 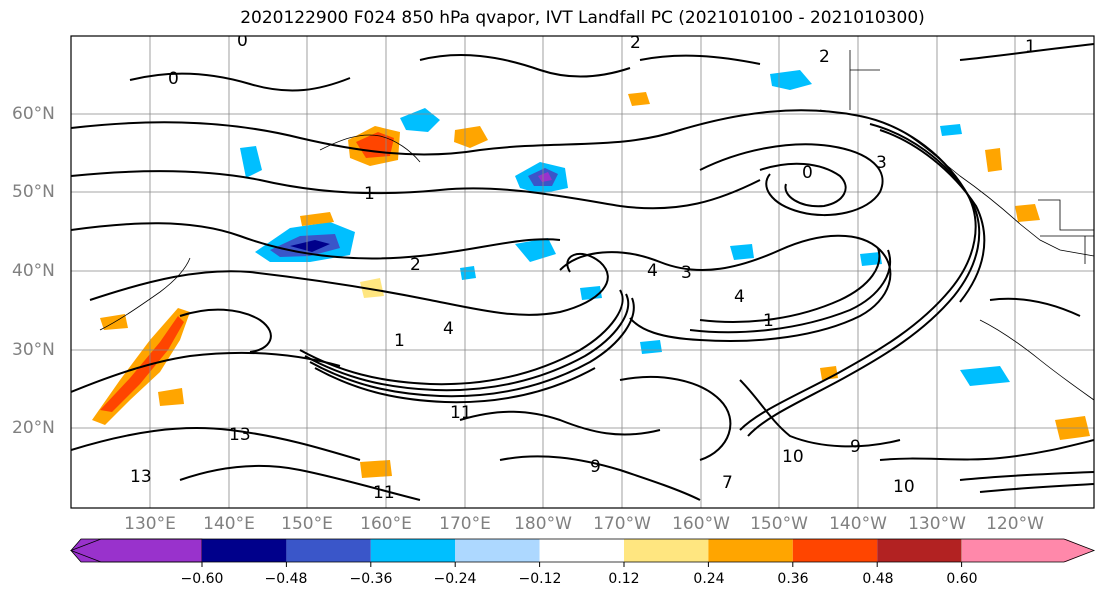 What do you see at coordinates (371, 579) in the screenshot?
I see `colorbar-tick-label: −0.36` at bounding box center [371, 579].